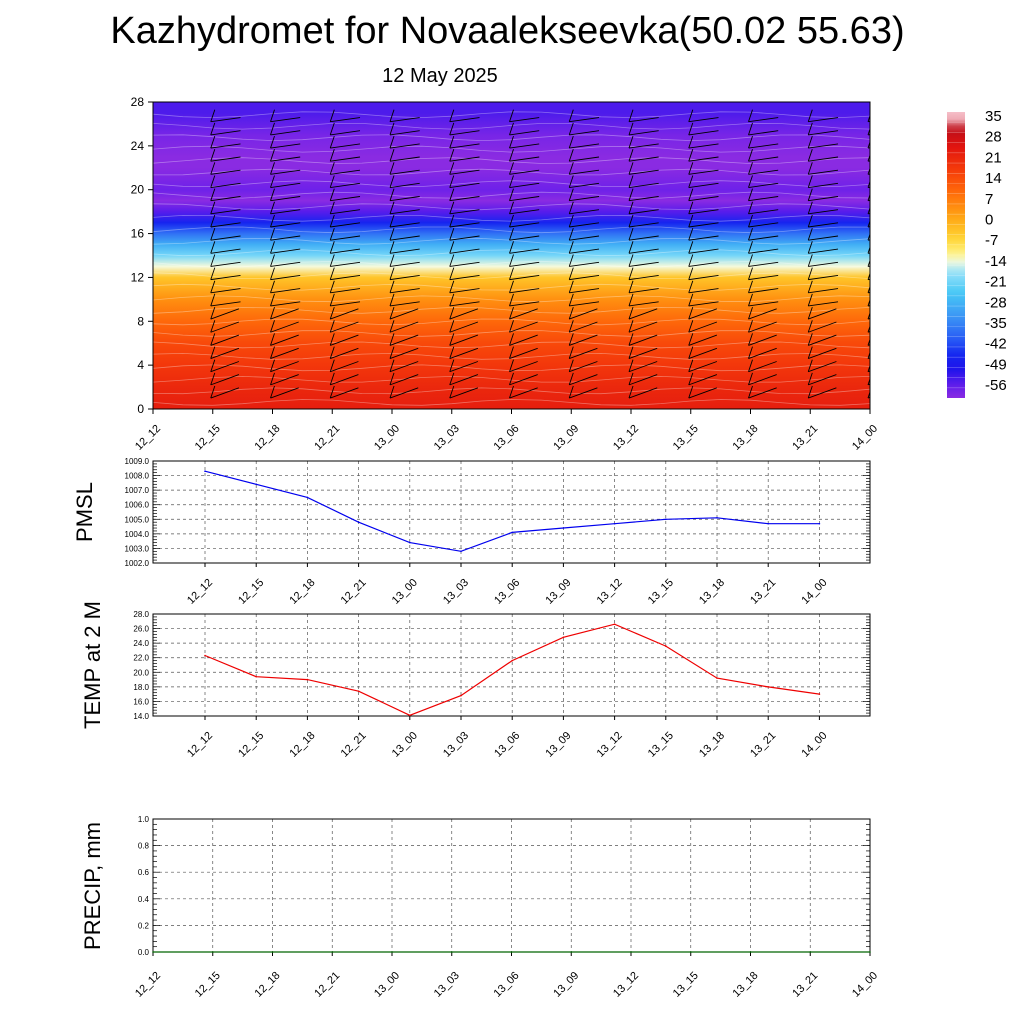 The image size is (1024, 1024). What do you see at coordinates (302, 745) in the screenshot?
I see `x-tick-label: 12_18` at bounding box center [302, 745].